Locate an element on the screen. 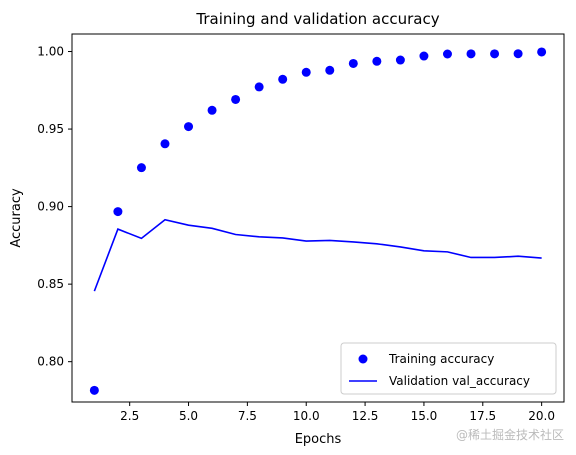 The width and height of the screenshot is (576, 455). validation-accuracy-line is located at coordinates (317, 255).